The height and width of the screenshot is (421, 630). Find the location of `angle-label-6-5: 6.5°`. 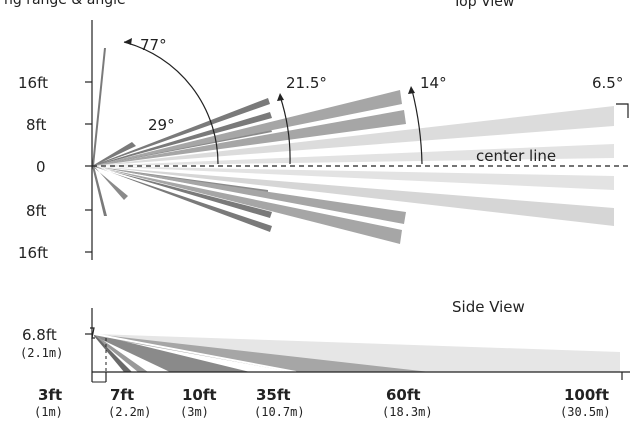

angle-label-6-5: 6.5° is located at coordinates (607, 83).